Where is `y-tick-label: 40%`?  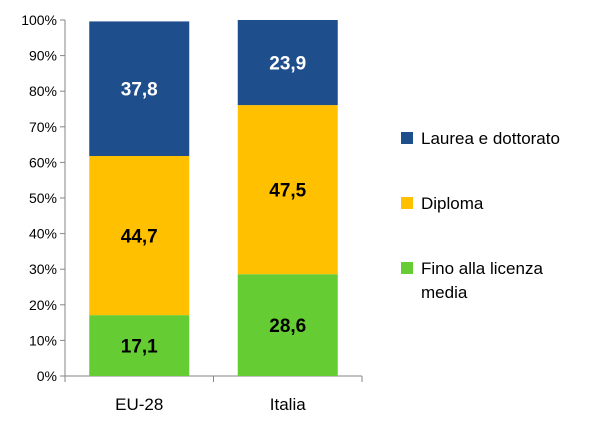
y-tick-label: 40% is located at coordinates (43, 234).